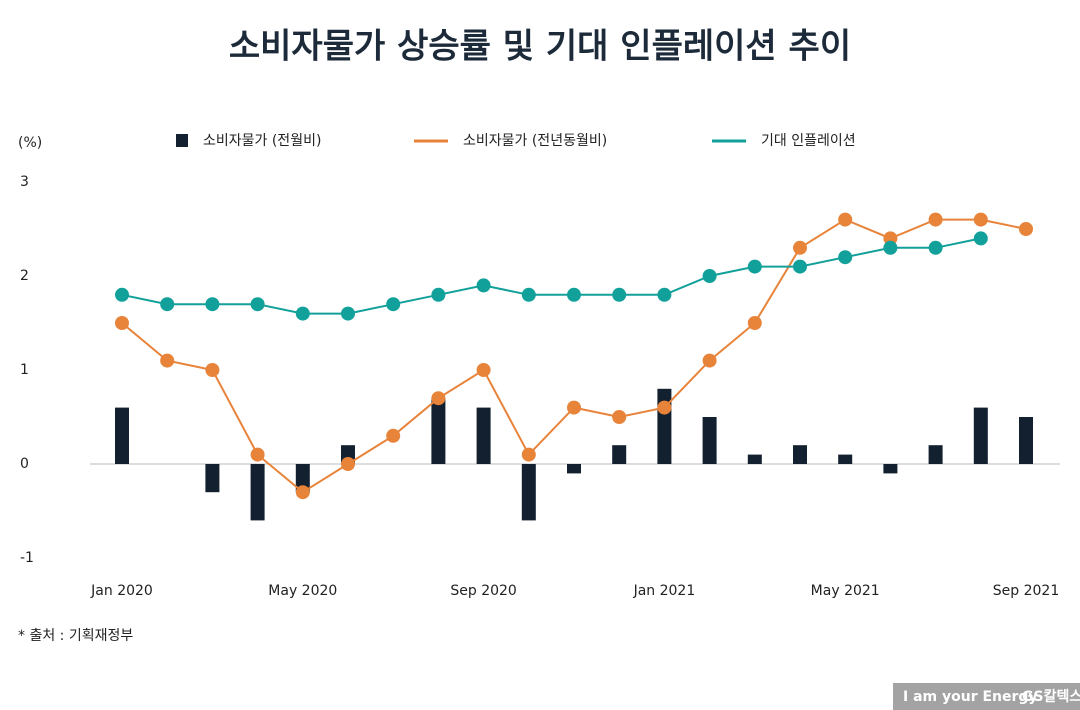  I want to click on y-tick-label: 2, so click(24, 276).